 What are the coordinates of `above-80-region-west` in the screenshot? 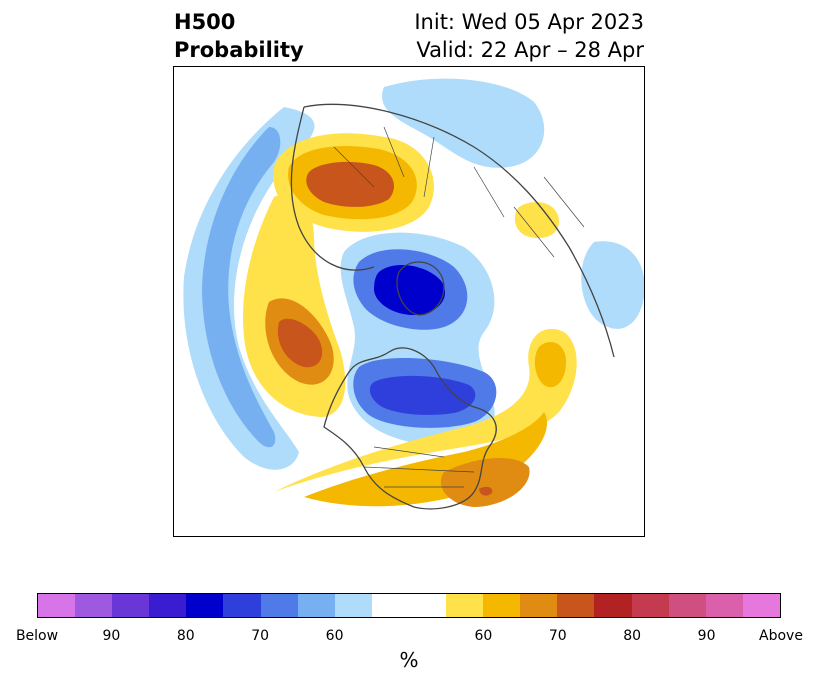 It's located at (300, 343).